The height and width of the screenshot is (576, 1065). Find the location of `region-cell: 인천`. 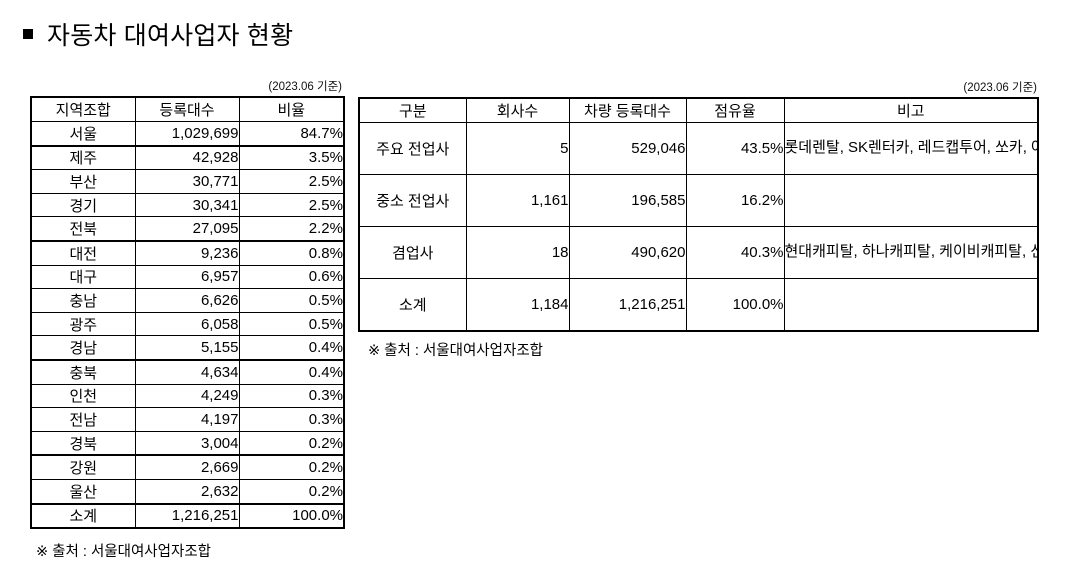

region-cell: 인천 is located at coordinates (83, 396).